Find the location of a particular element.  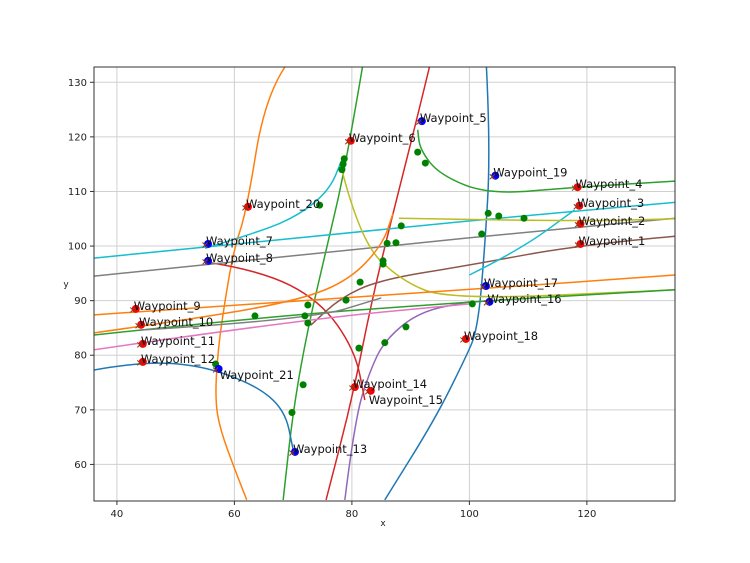

waypoint-label: Waypoint_6 is located at coordinates (382, 138).